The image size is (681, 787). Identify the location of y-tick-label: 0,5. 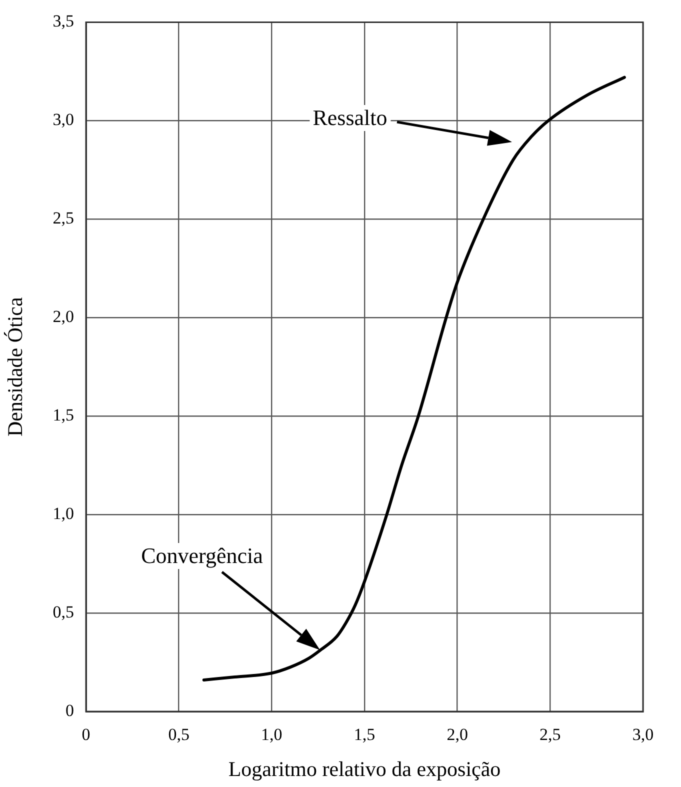
(63, 612).